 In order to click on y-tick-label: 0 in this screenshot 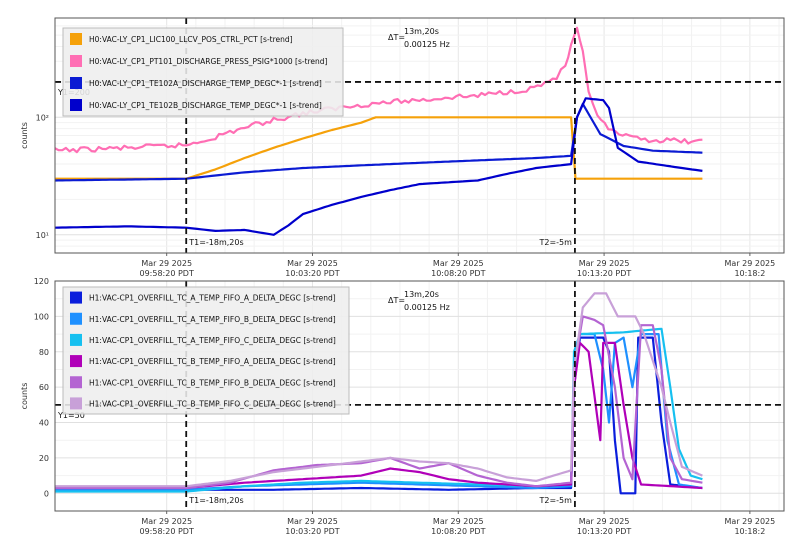, I will do `click(46, 493)`.